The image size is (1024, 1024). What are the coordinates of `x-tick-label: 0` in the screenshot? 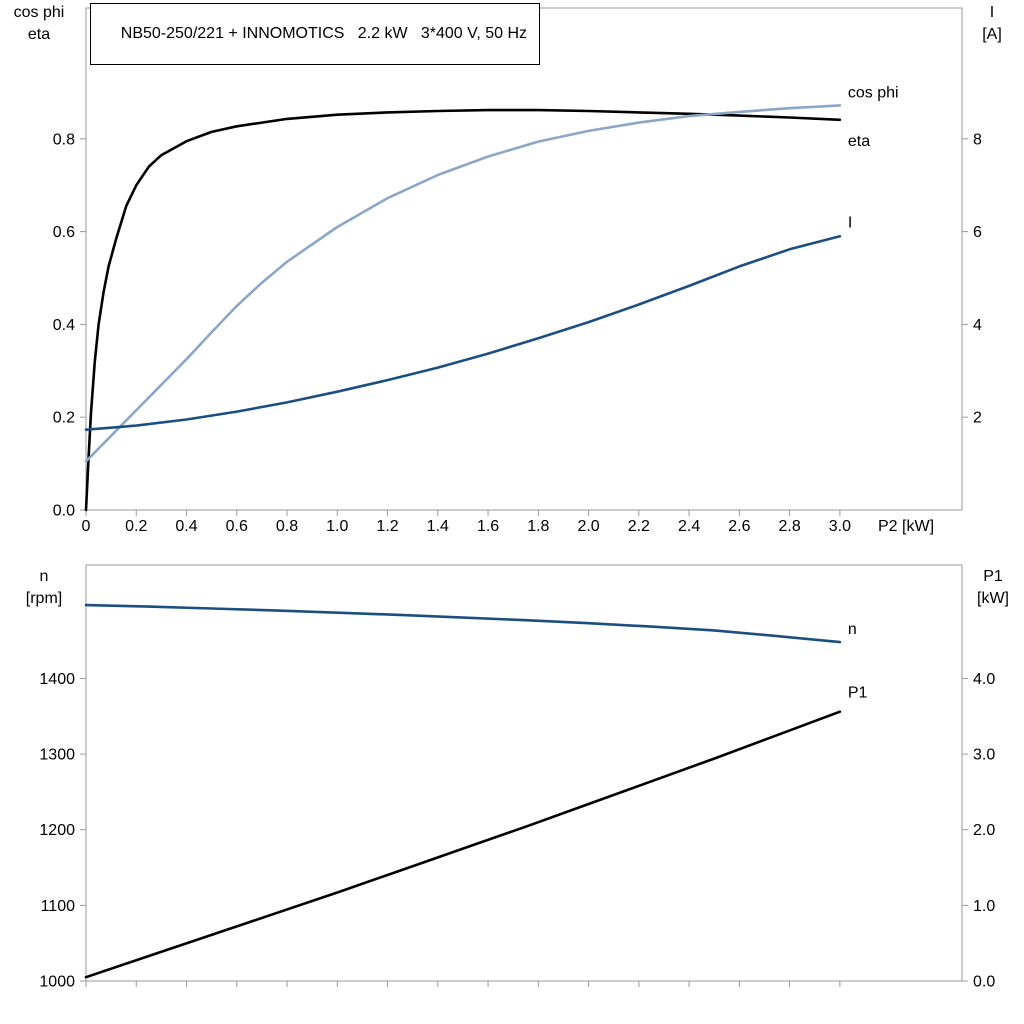 It's located at (86, 526).